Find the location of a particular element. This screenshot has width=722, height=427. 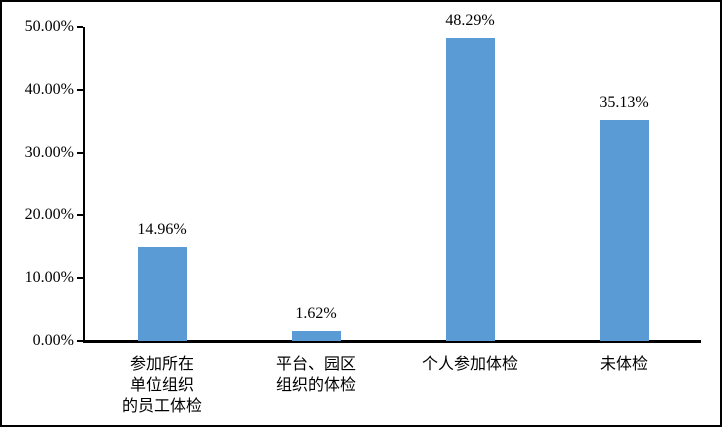

category-label: 参加所在 单位组织 的员工体检 is located at coordinates (161, 385).